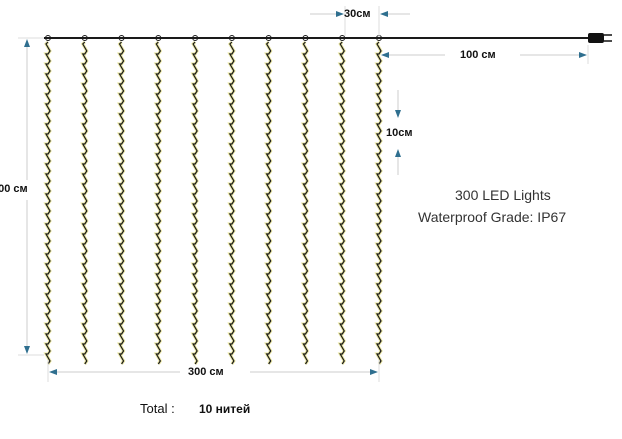 The height and width of the screenshot is (439, 622). What do you see at coordinates (14, 189) in the screenshot?
I see `height-label: 300 см` at bounding box center [14, 189].